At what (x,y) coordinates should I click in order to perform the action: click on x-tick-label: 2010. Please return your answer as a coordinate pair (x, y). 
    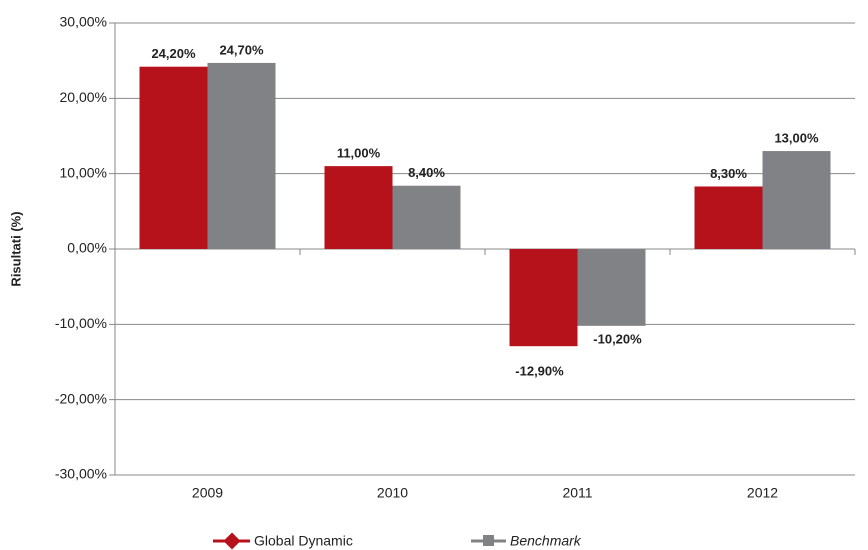
    Looking at the image, I should click on (392, 493).